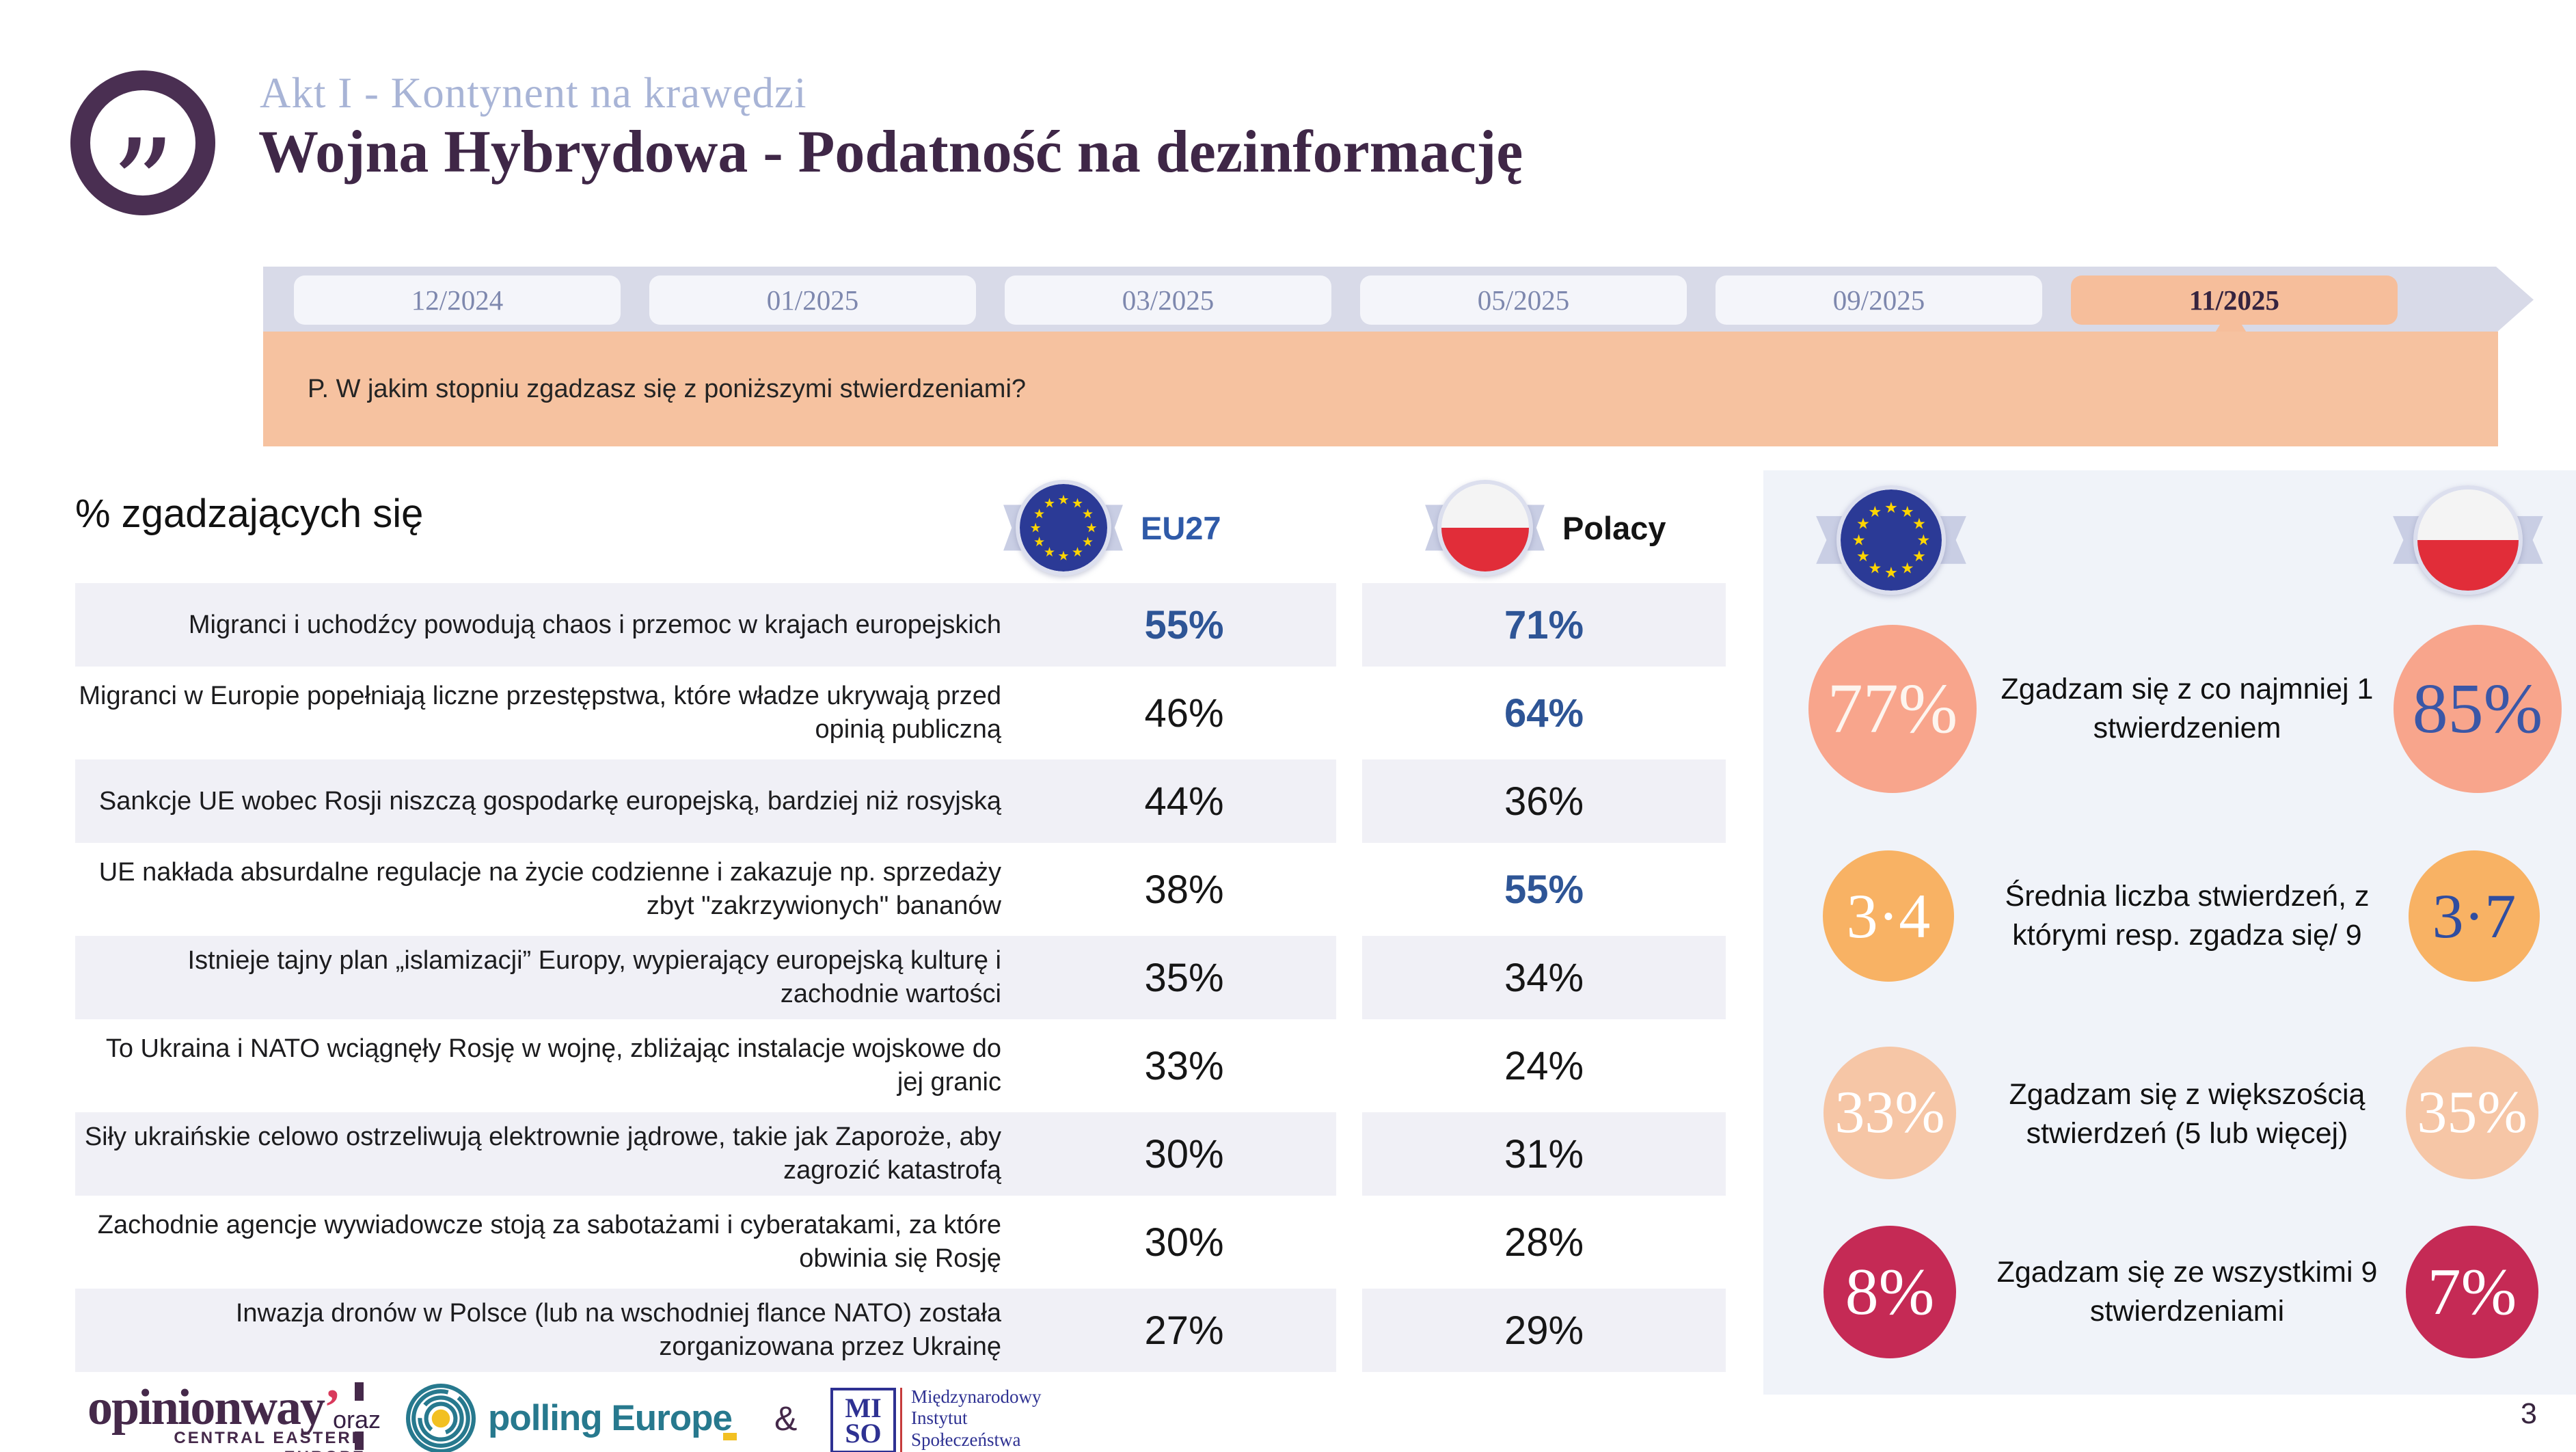 This screenshot has height=1452, width=2576. What do you see at coordinates (250, 514) in the screenshot?
I see `metric-label: % zgadzających się` at bounding box center [250, 514].